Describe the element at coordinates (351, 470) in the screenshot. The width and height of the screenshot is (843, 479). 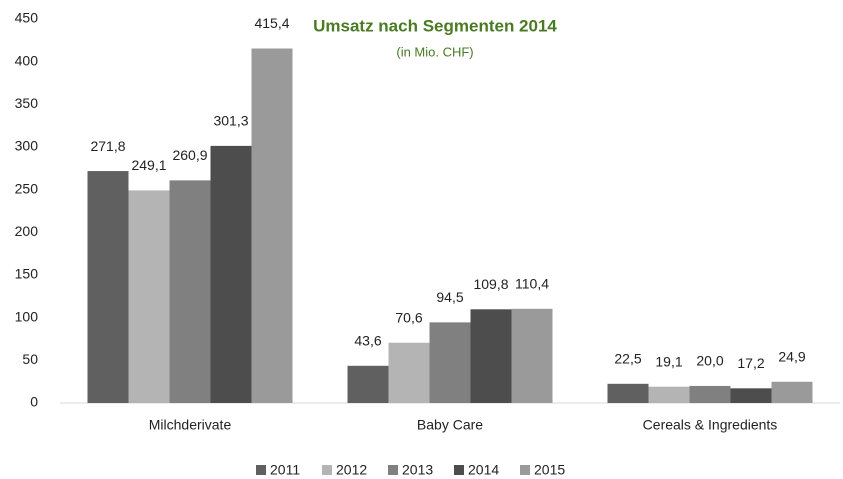
I see `legend-label: 2012` at that location.